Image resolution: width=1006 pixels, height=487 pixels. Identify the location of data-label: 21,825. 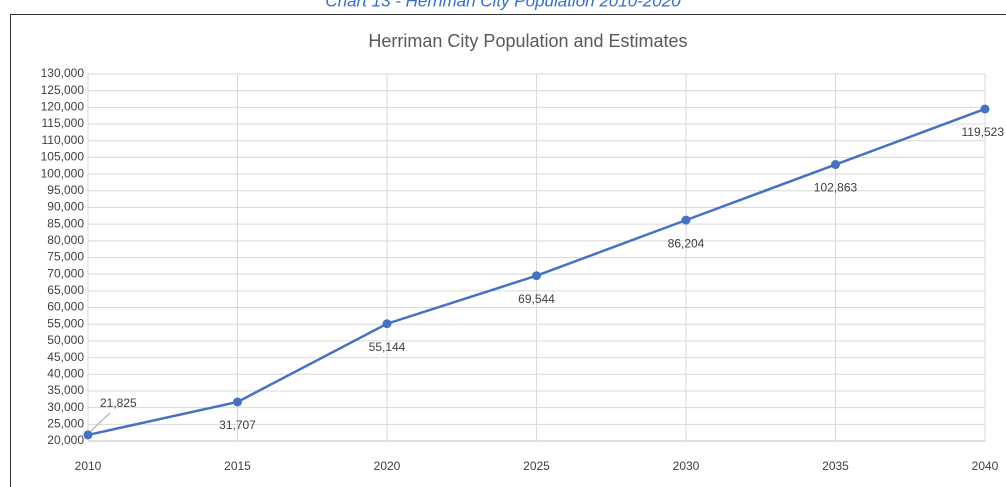
(118, 403).